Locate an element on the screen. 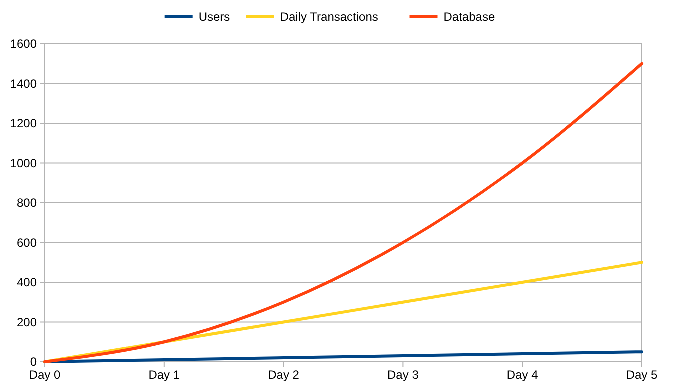 This screenshot has height=392, width=675. x-tick-label: Day 1 is located at coordinates (164, 375).